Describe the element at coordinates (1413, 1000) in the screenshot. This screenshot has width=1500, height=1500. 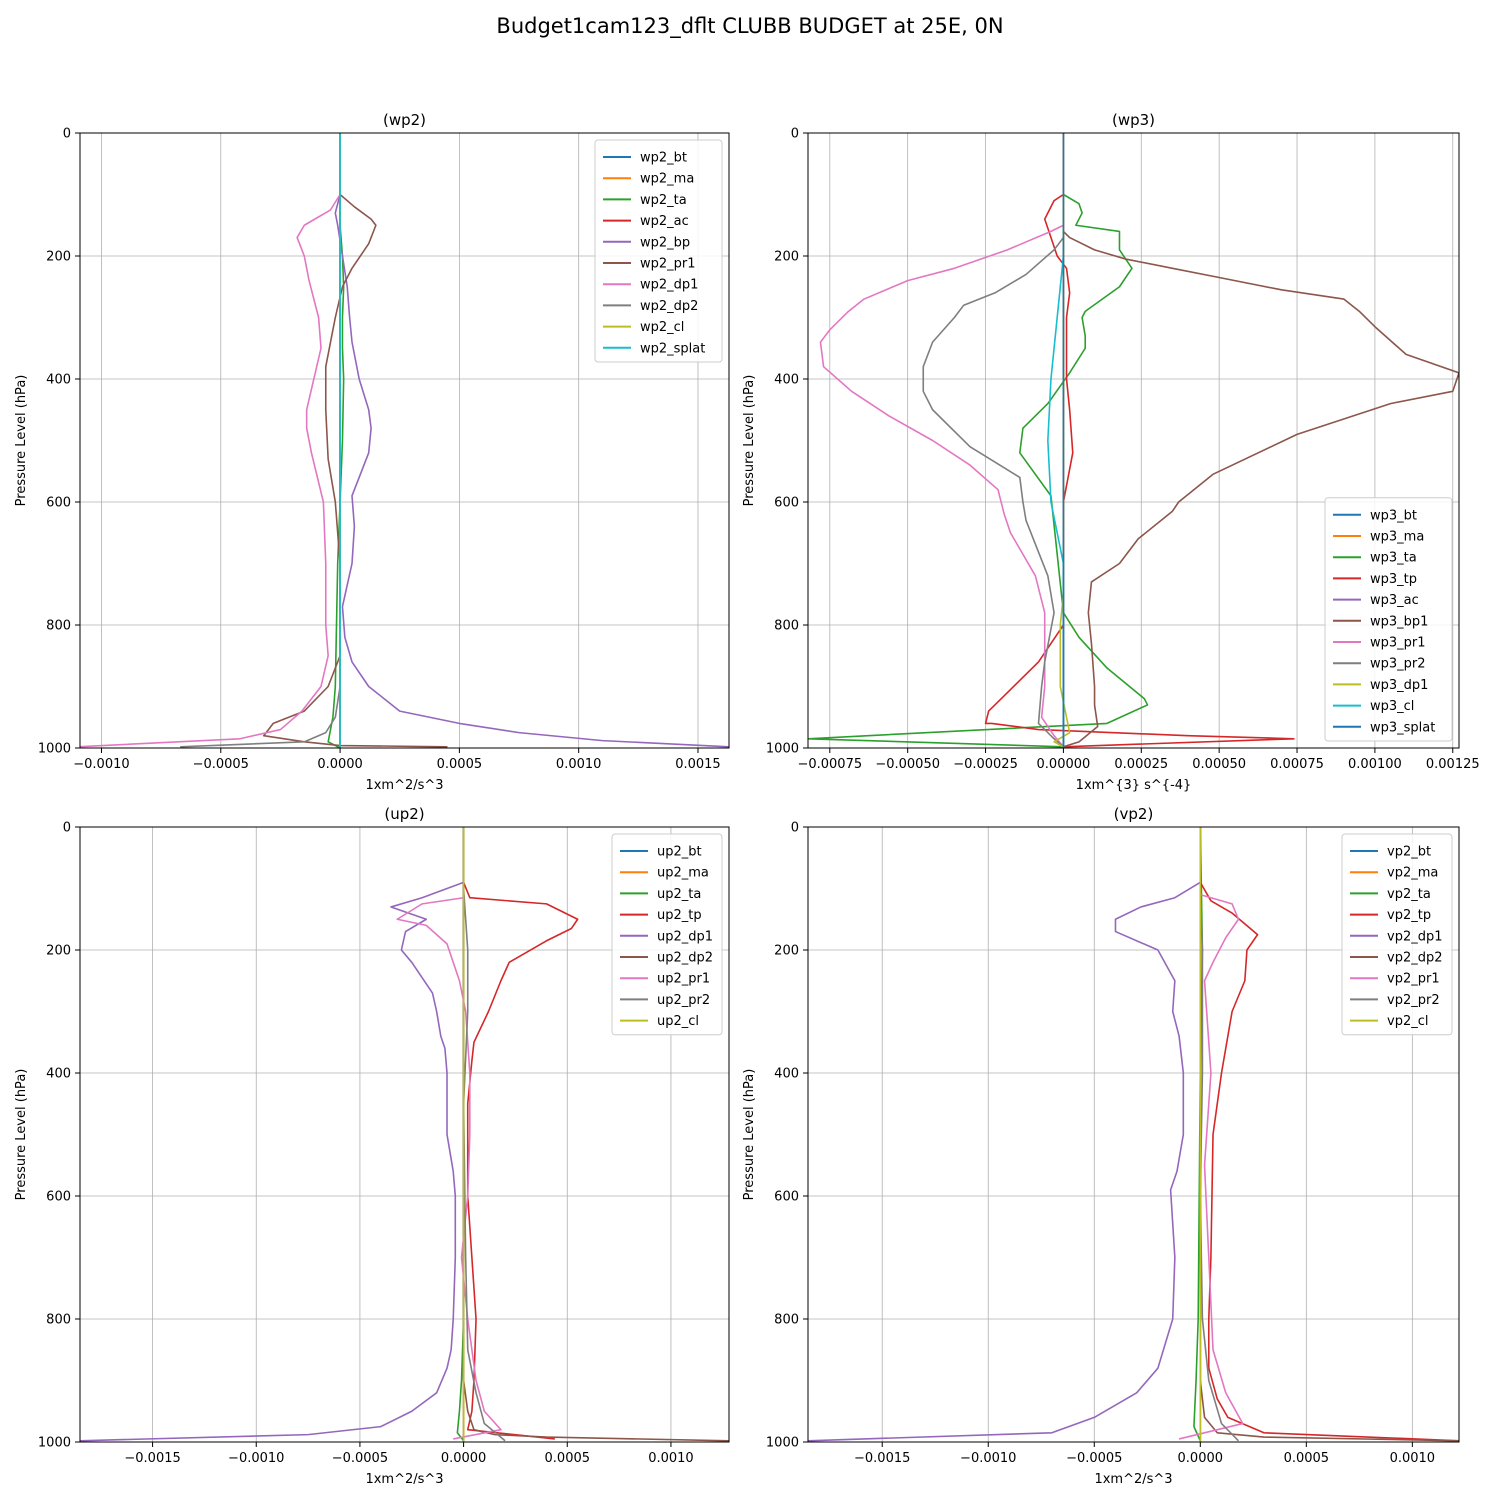
I see `legend-label-vp2_pr2: vp2_pr2` at that location.